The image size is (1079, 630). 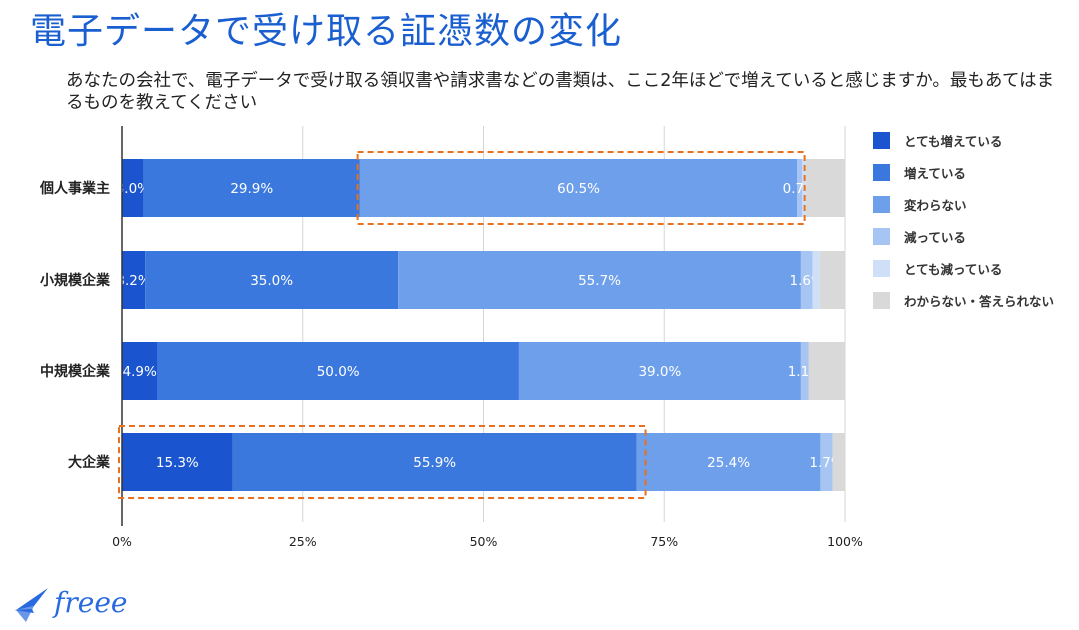 I want to click on x-tick-label: 50%, so click(x=484, y=541).